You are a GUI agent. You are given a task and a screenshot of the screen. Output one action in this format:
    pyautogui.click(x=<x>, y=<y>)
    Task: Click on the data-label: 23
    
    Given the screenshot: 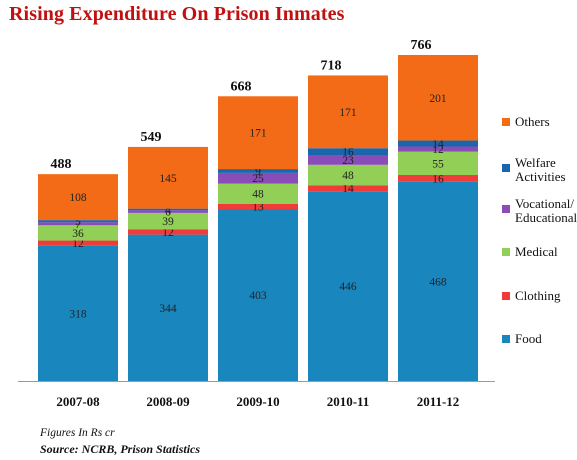 What is the action you would take?
    pyautogui.click(x=348, y=161)
    